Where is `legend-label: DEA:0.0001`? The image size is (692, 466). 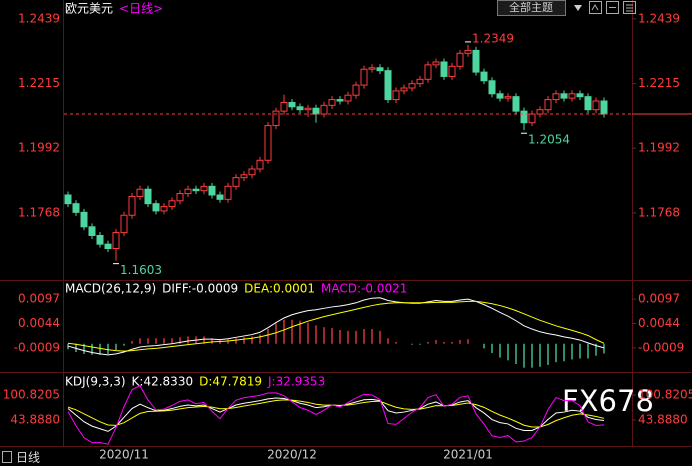 legend-label: DEA:0.0001 is located at coordinates (279, 289).